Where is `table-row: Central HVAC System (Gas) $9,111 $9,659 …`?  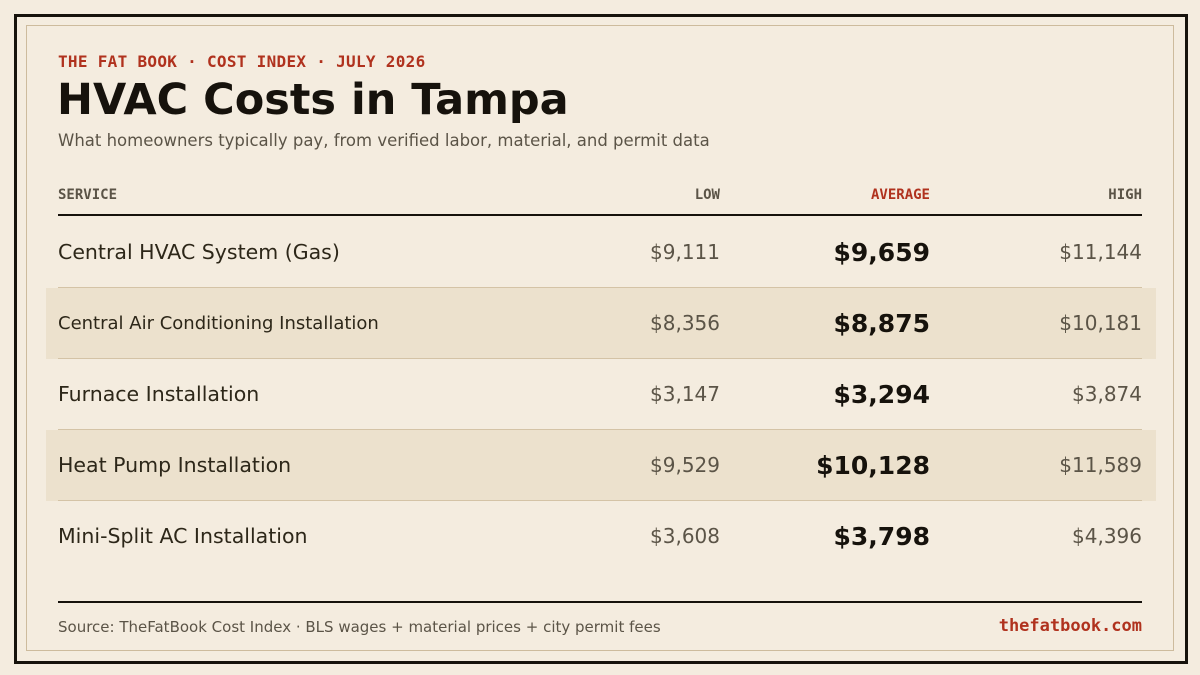
table-row: Central HVAC System (Gas) $9,111 $9,659 … is located at coordinates (601, 252).